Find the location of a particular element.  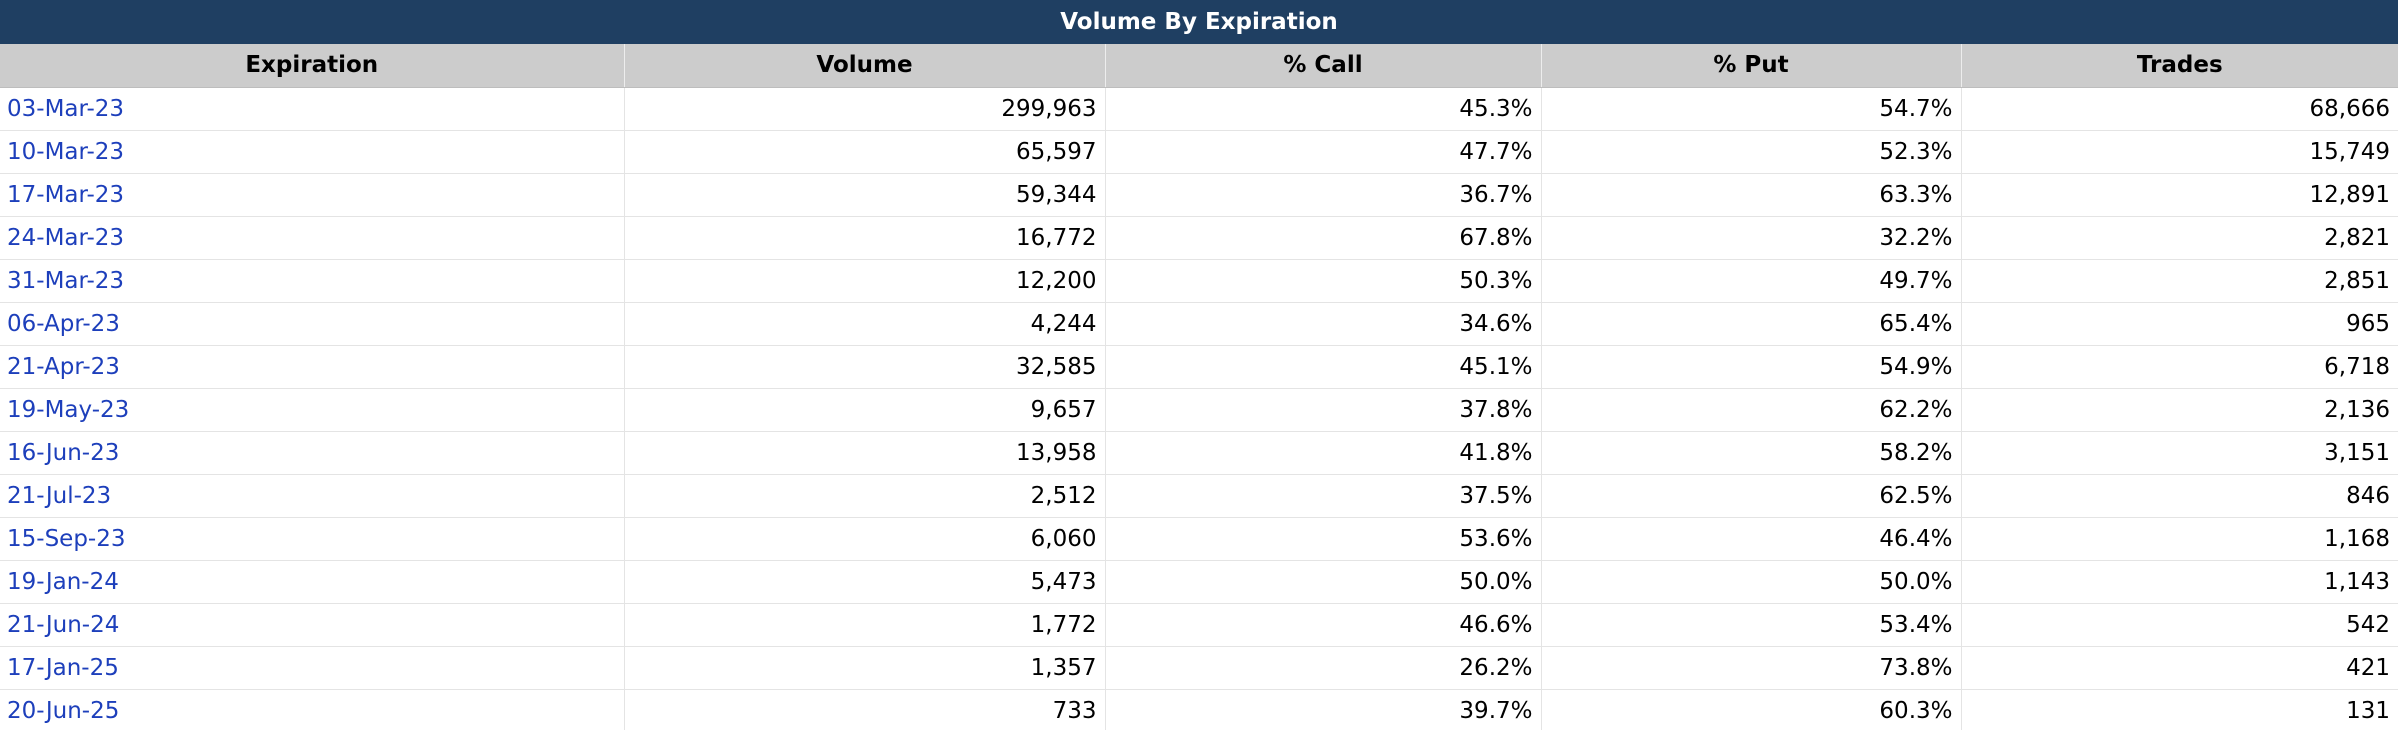

volume-cell: 733 is located at coordinates (865, 709).